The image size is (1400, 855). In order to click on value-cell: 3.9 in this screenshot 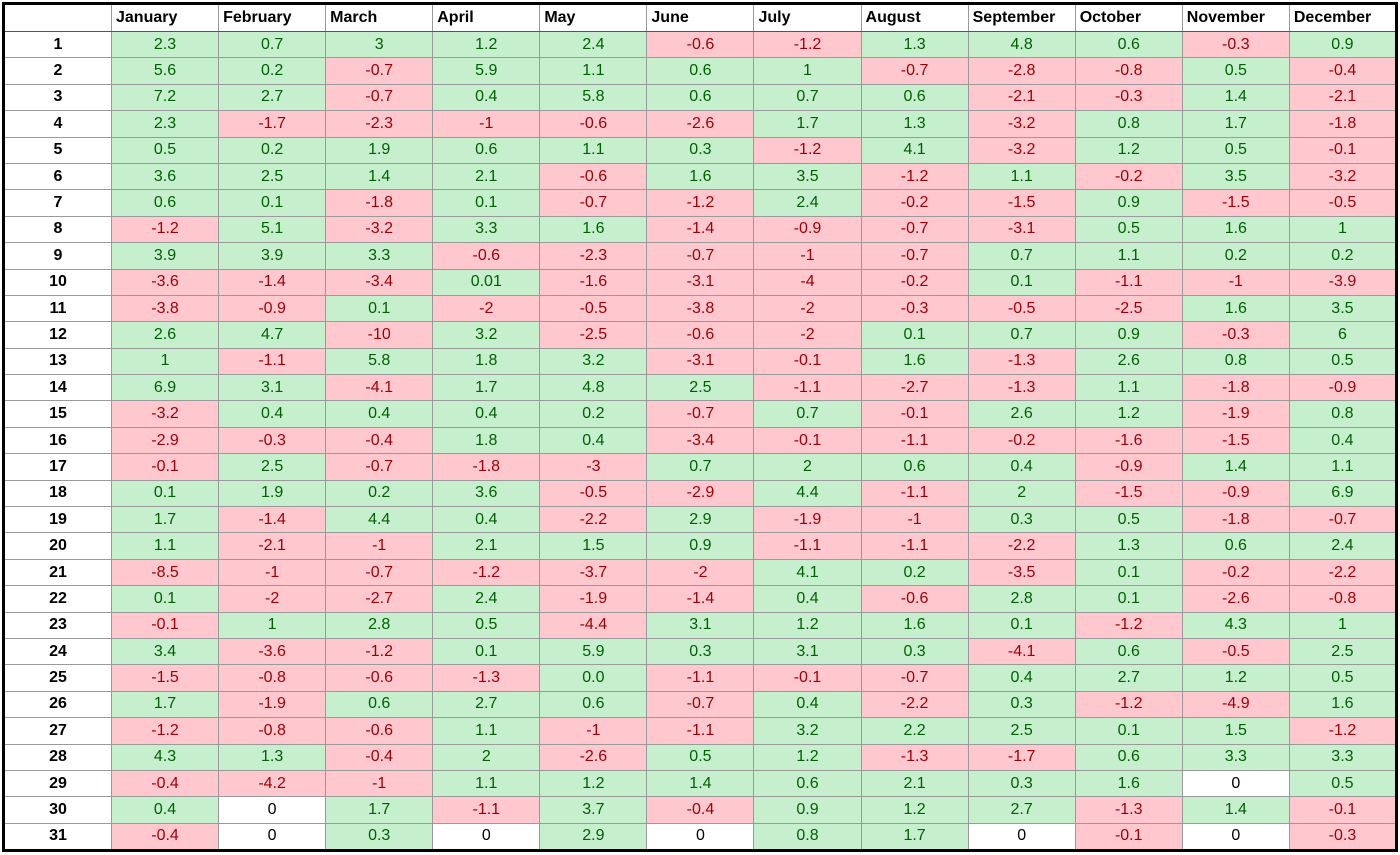, I will do `click(165, 256)`.